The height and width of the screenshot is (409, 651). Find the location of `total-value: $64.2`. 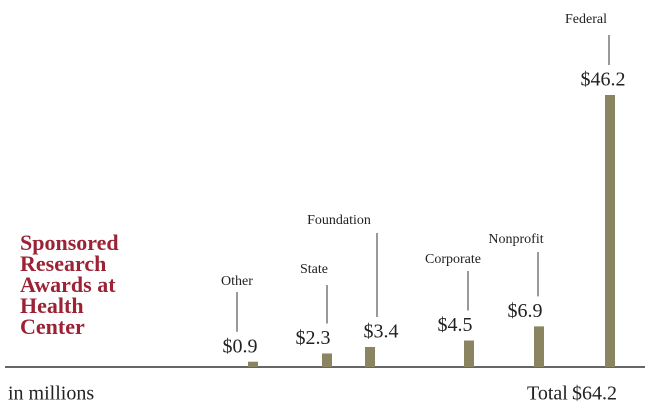

total-value: $64.2 is located at coordinates (594, 394).